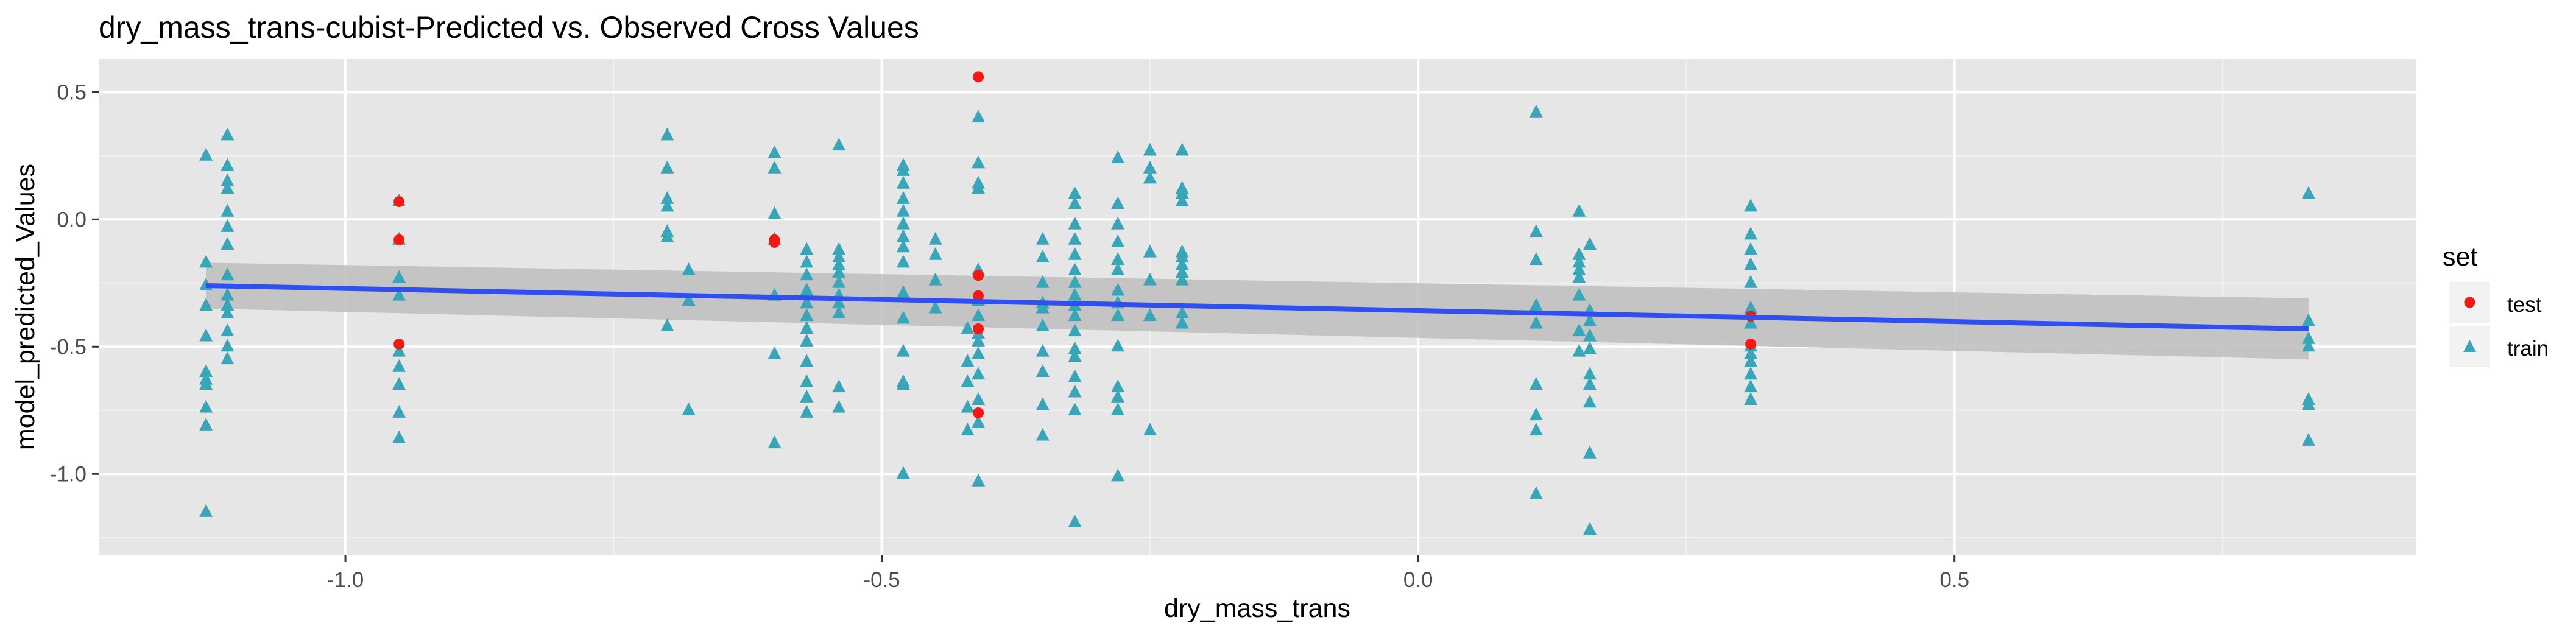 This screenshot has width=2576, height=637. I want to click on legend-title: set, so click(2460, 257).